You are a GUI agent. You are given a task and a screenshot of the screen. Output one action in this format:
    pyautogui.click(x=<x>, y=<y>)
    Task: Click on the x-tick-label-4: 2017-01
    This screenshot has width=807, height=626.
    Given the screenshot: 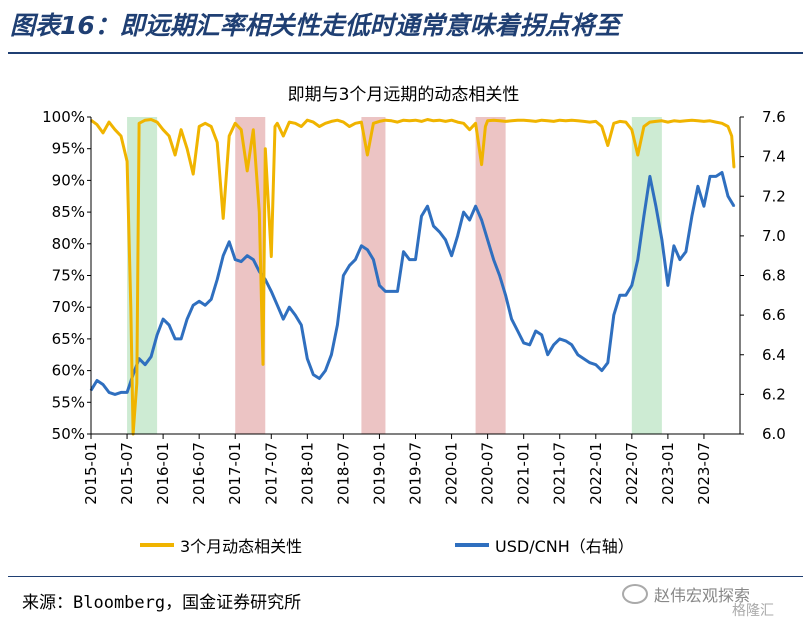 What is the action you would take?
    pyautogui.click(x=235, y=473)
    